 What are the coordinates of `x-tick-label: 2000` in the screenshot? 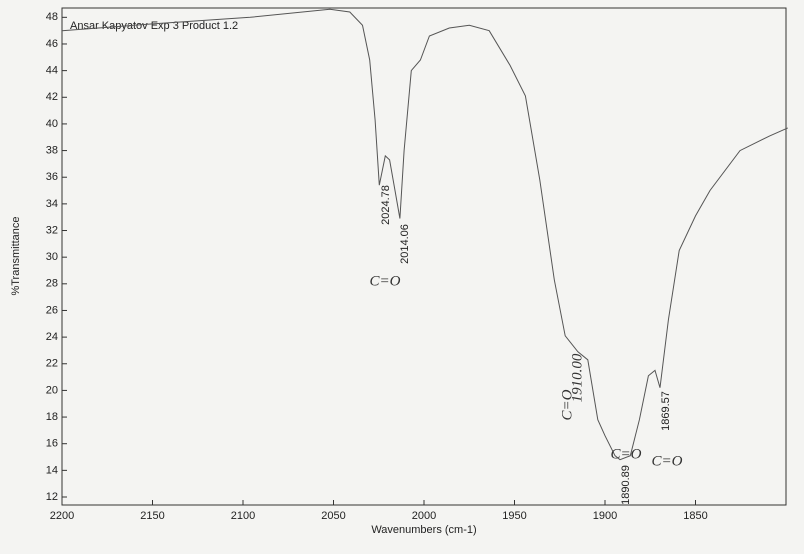 It's located at (424, 516).